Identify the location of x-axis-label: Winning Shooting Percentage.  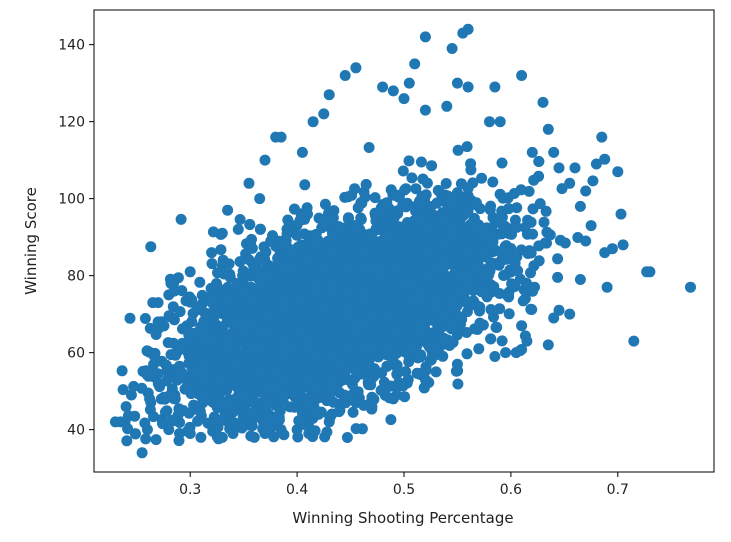
(402, 518).